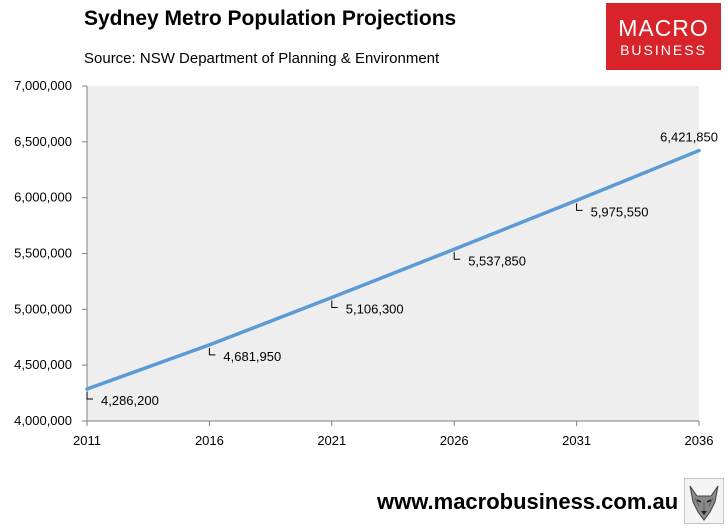  What do you see at coordinates (497, 260) in the screenshot?
I see `data-label: 5,537,850` at bounding box center [497, 260].